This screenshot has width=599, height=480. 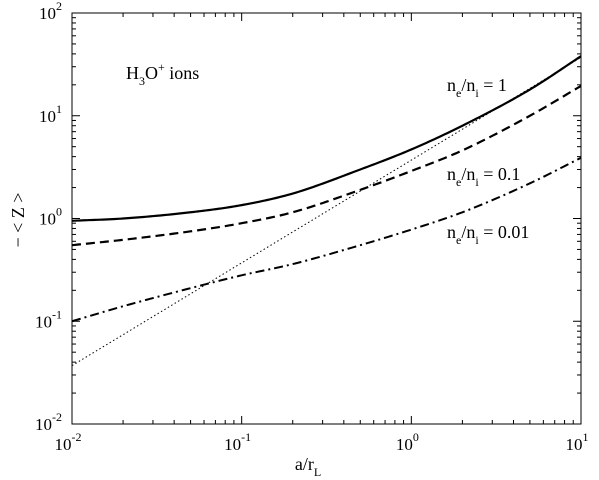 I want to click on y-tick-label: 10¹, so click(x=50, y=114).